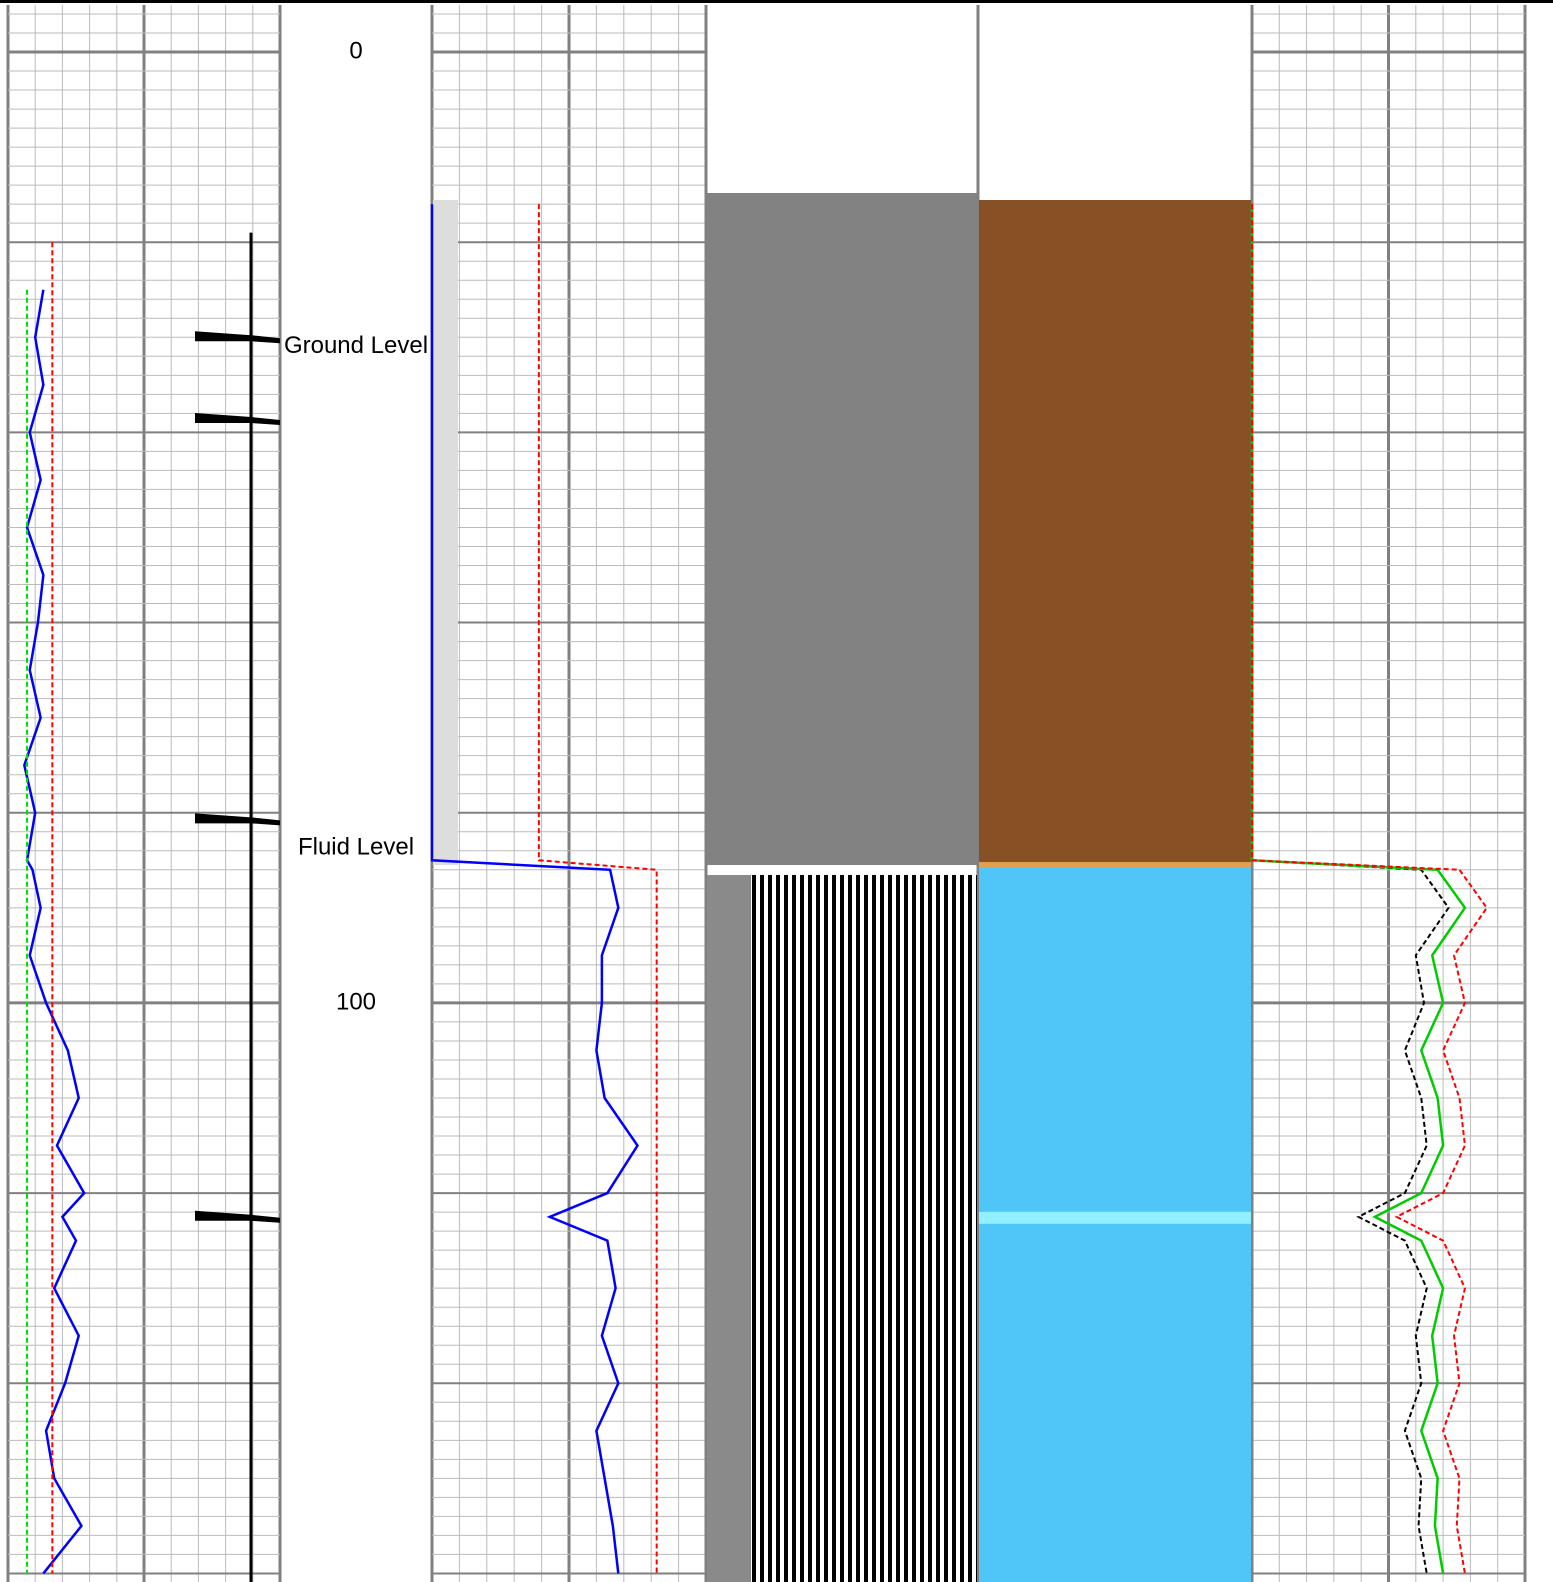  What do you see at coordinates (356, 846) in the screenshot?
I see `annotation: Fluid Level` at bounding box center [356, 846].